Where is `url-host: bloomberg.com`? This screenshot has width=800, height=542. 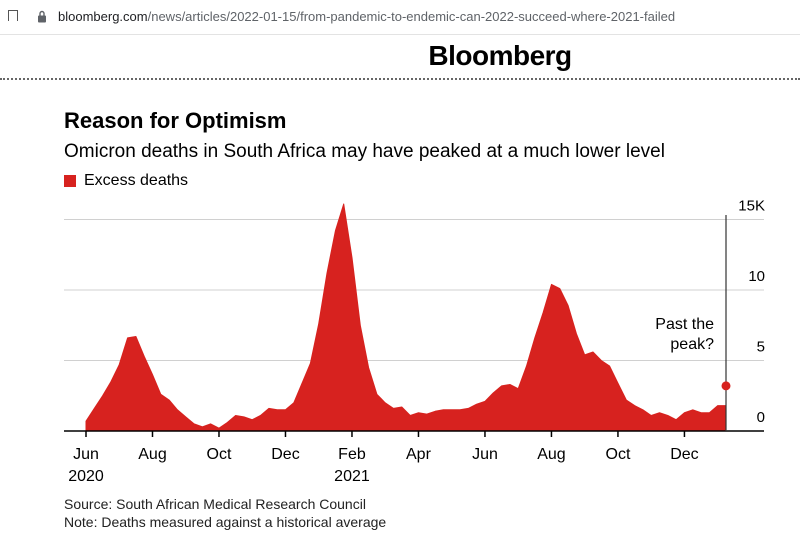 url-host: bloomberg.com is located at coordinates (103, 16).